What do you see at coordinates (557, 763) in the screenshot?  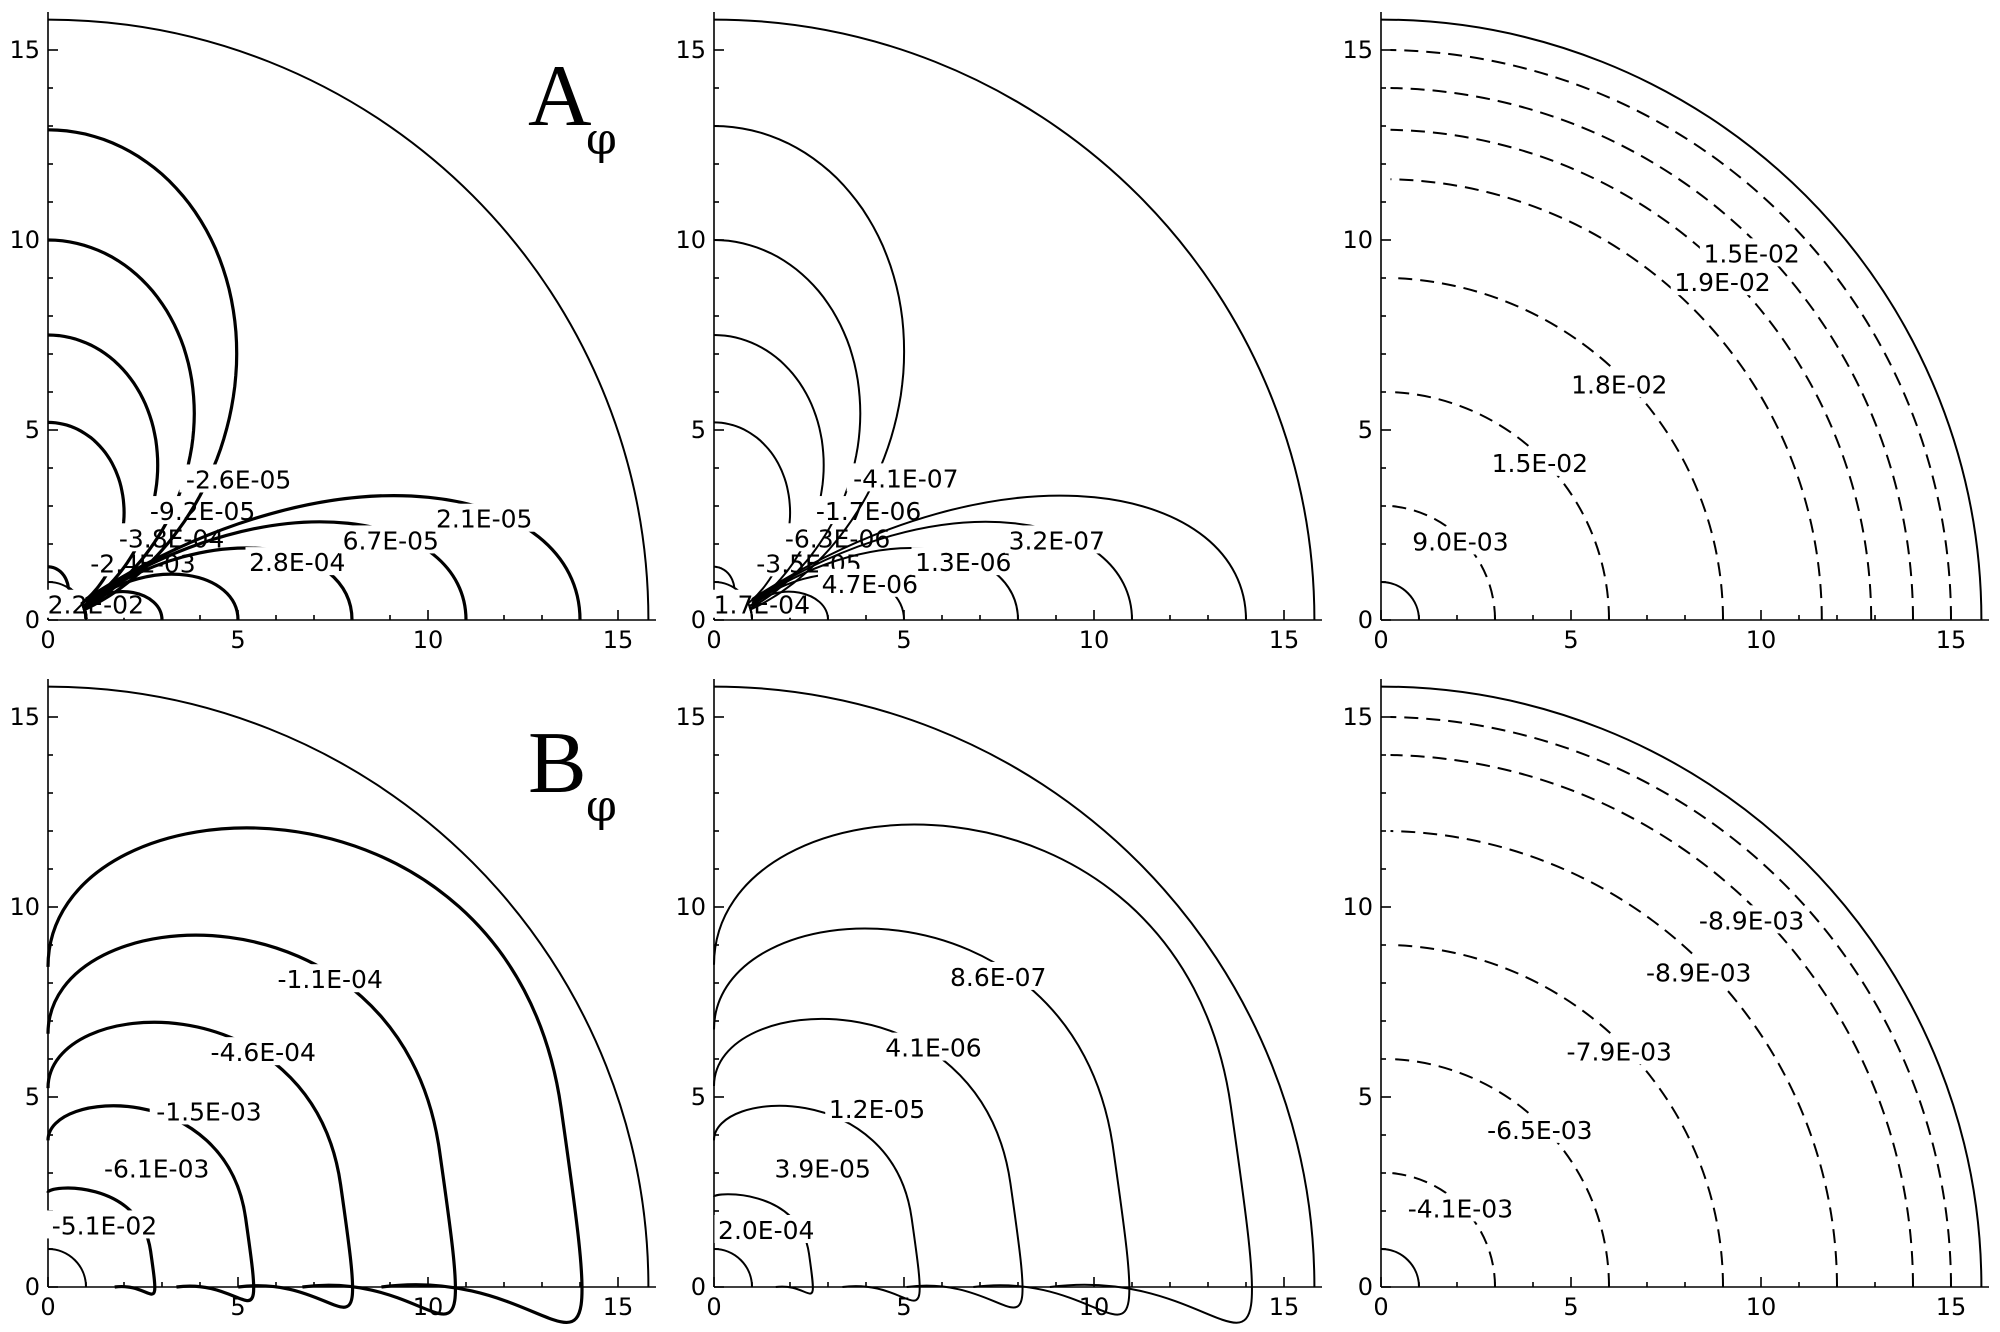 I see `row-label: B` at bounding box center [557, 763].